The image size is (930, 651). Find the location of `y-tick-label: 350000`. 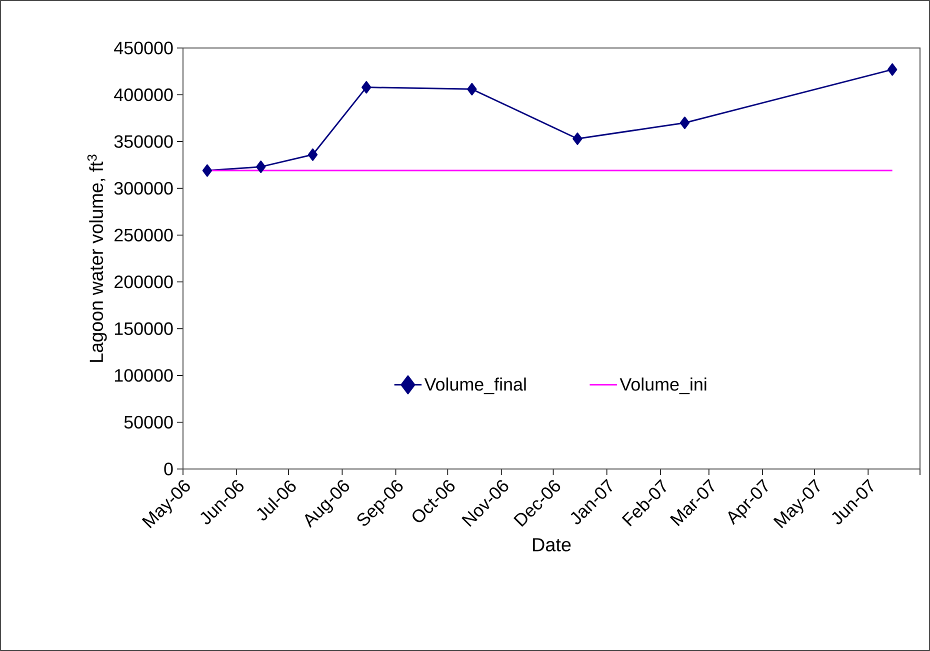

y-tick-label: 350000 is located at coordinates (143, 141).